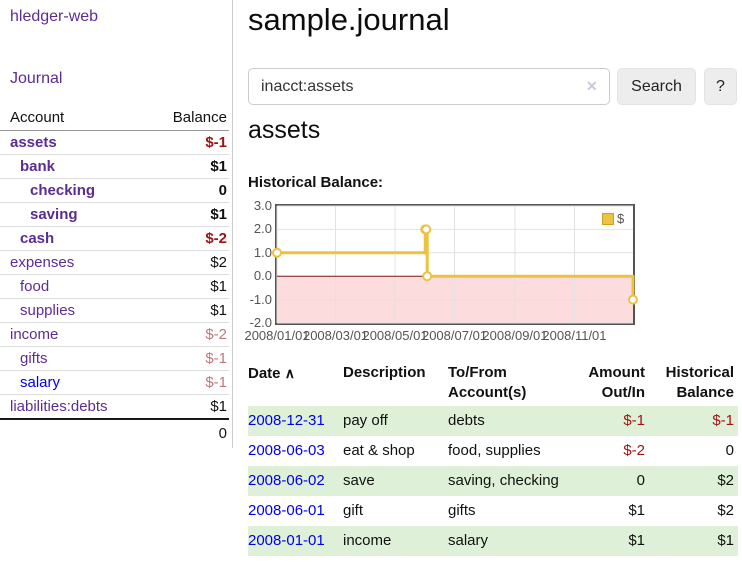  I want to click on transaction-date-link: 2008-12-31, so click(286, 420).